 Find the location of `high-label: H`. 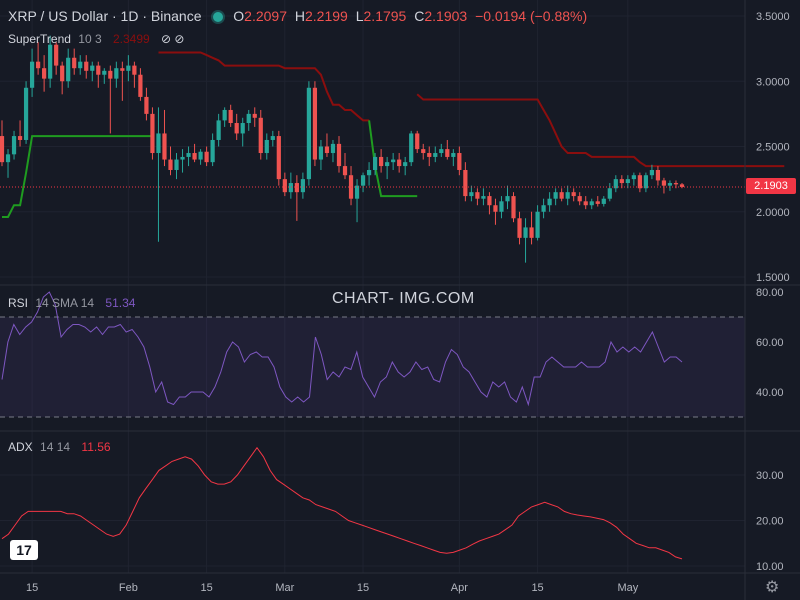

high-label: H is located at coordinates (299, 16).